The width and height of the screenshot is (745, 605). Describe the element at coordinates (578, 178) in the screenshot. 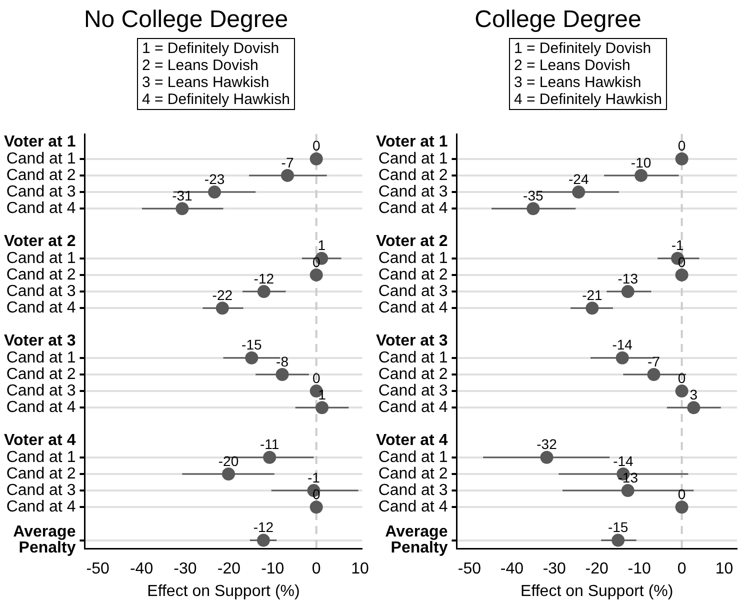

I see `data-label: -24` at that location.